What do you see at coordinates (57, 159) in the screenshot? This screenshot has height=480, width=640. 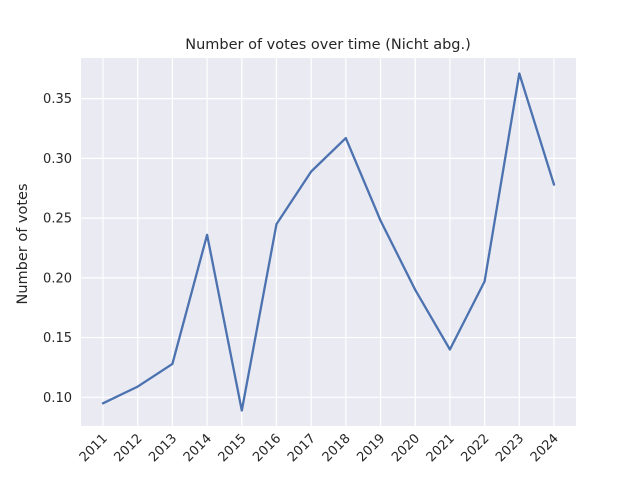 I see `y-tick-label: 0.30` at bounding box center [57, 159].